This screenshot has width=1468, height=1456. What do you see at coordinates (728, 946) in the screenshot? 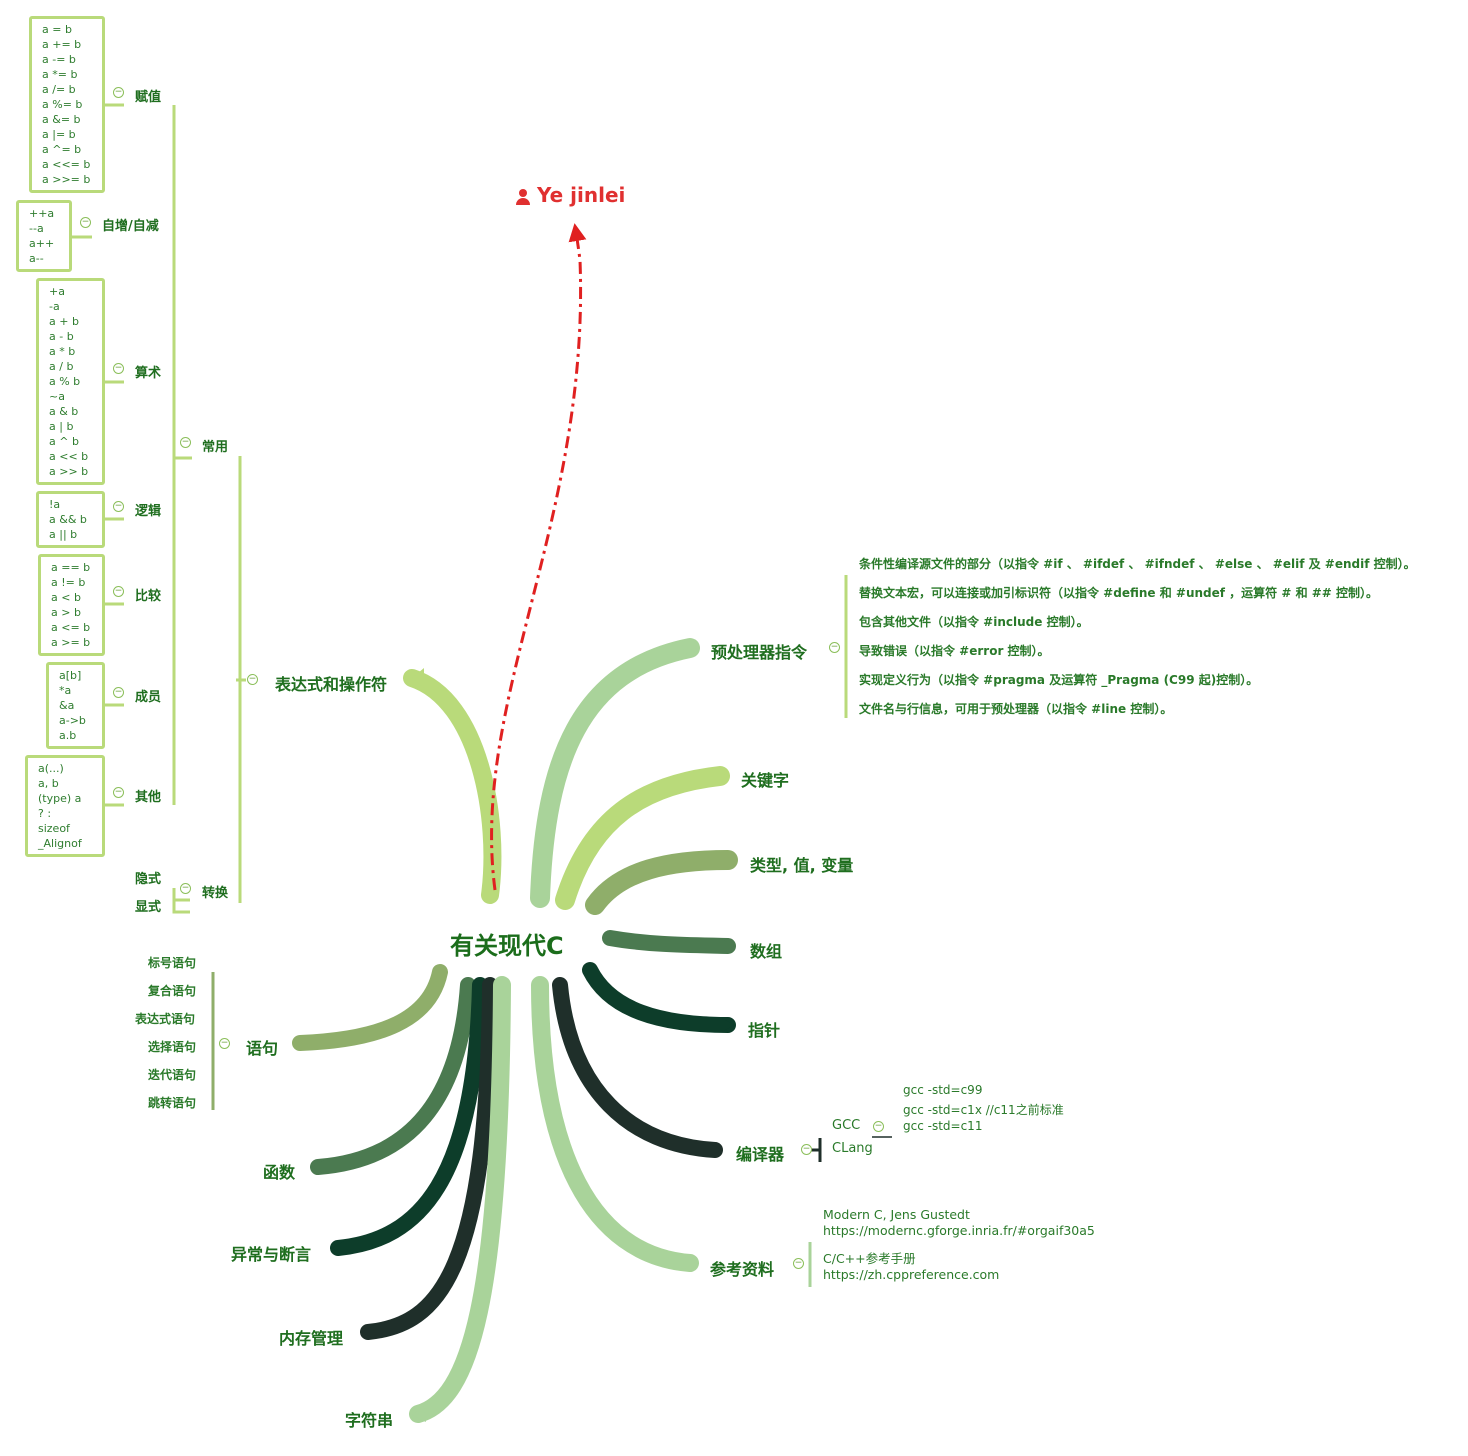
I see `arrow-arrays` at bounding box center [728, 946].